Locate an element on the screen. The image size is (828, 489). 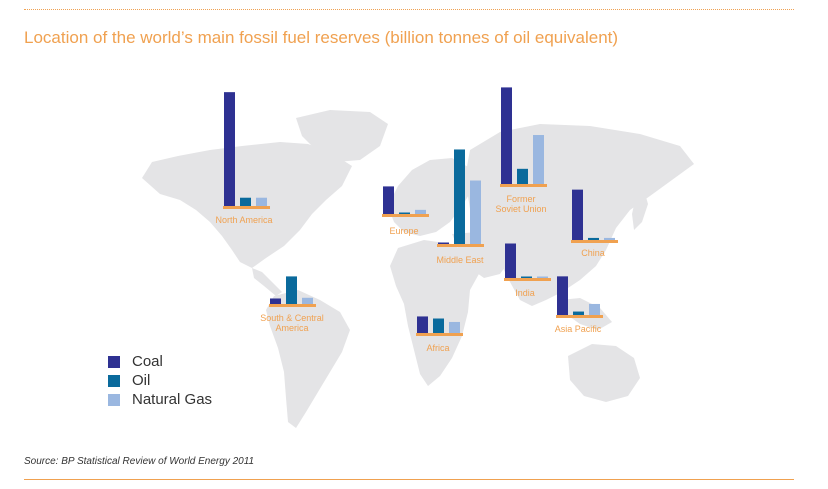
baseline-china is located at coordinates (594, 241).